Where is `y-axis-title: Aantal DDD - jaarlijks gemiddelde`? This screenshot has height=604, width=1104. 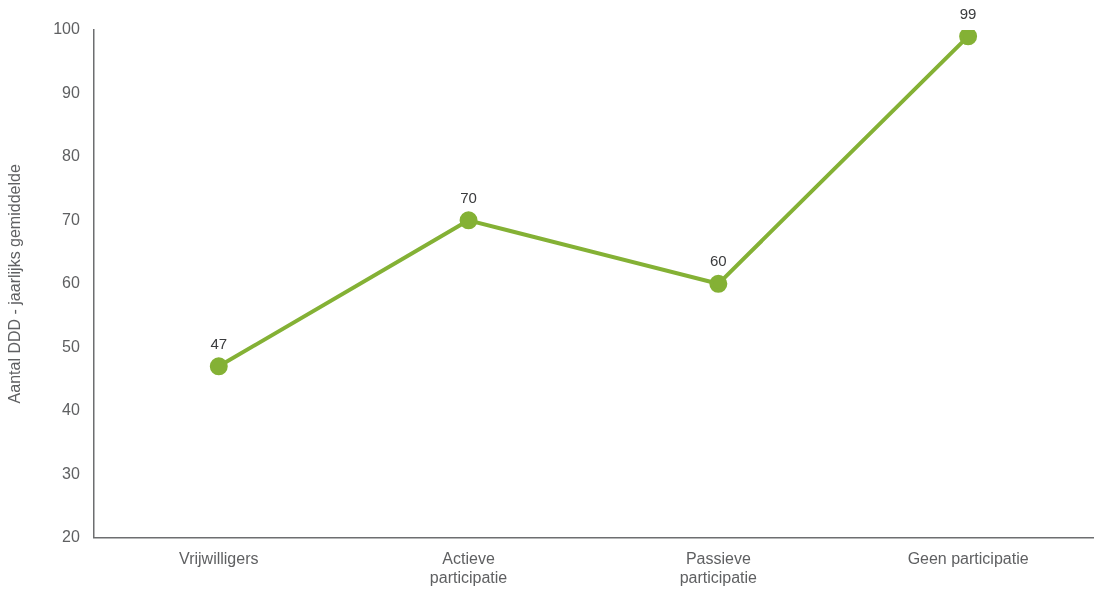 y-axis-title: Aantal DDD - jaarlijks gemiddelde is located at coordinates (15, 284).